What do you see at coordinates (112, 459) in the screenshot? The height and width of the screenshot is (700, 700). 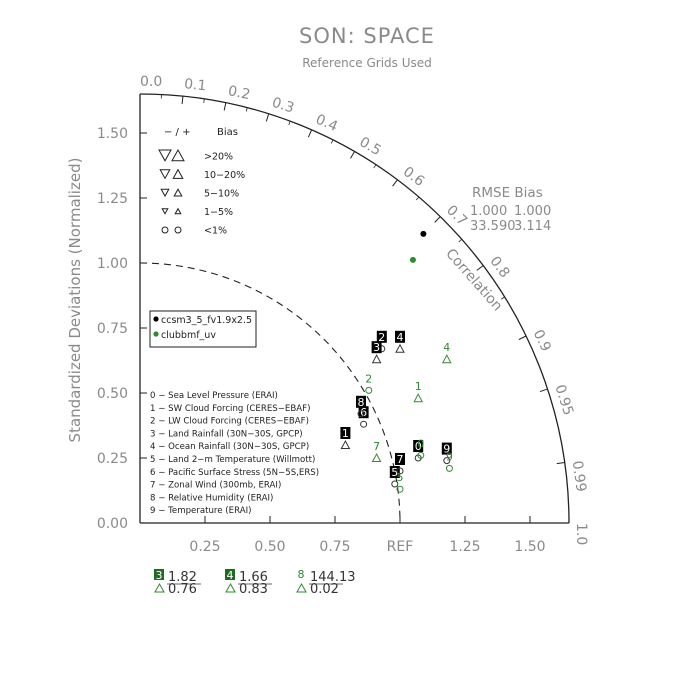 I see `y-tick-label: 0.25` at bounding box center [112, 459].